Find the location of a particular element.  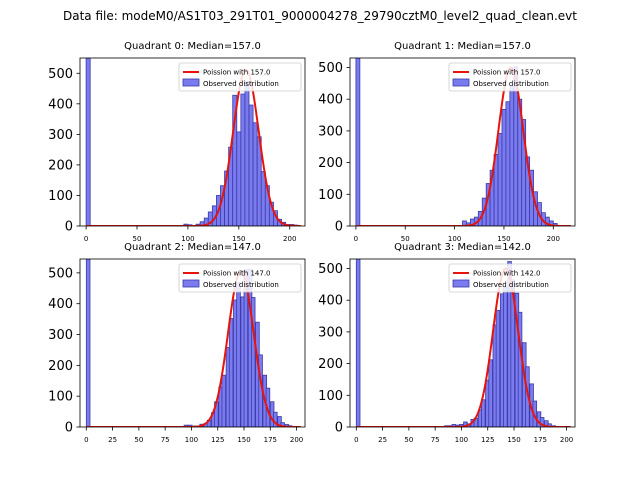

quadrant-3-y-tick-label: 400 is located at coordinates (330, 301).